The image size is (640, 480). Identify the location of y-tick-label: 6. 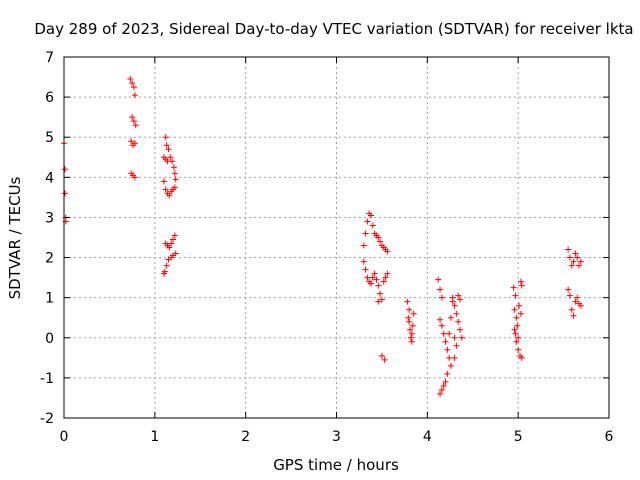
(49, 98).